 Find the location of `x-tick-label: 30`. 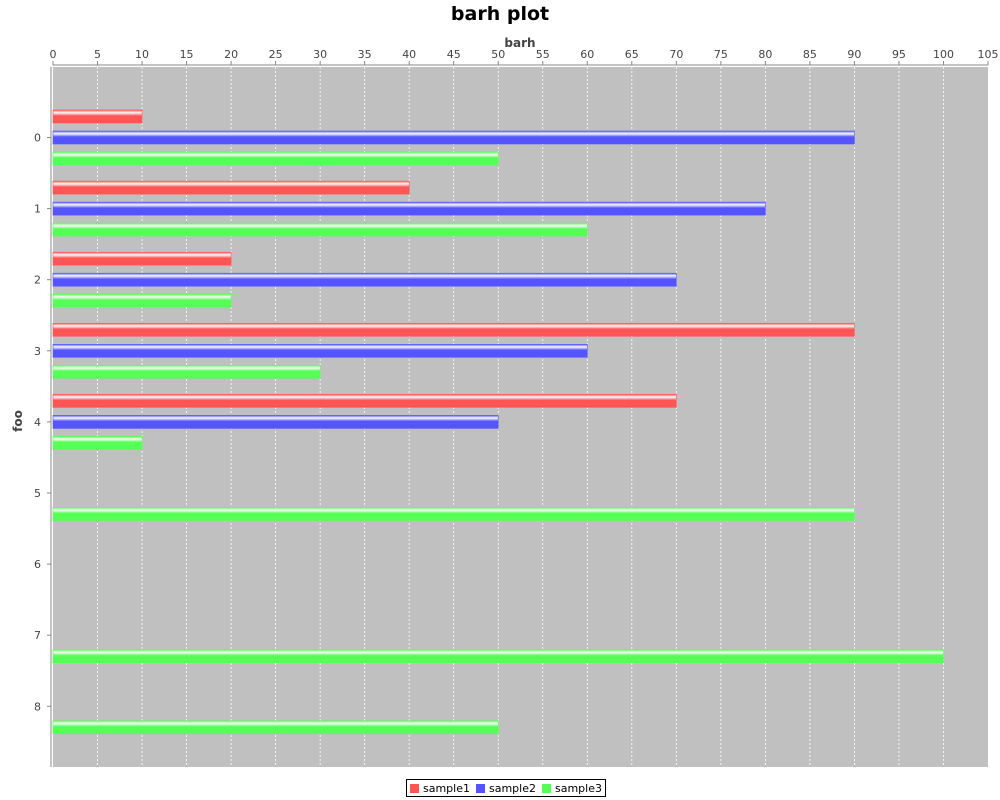

x-tick-label: 30 is located at coordinates (320, 54).